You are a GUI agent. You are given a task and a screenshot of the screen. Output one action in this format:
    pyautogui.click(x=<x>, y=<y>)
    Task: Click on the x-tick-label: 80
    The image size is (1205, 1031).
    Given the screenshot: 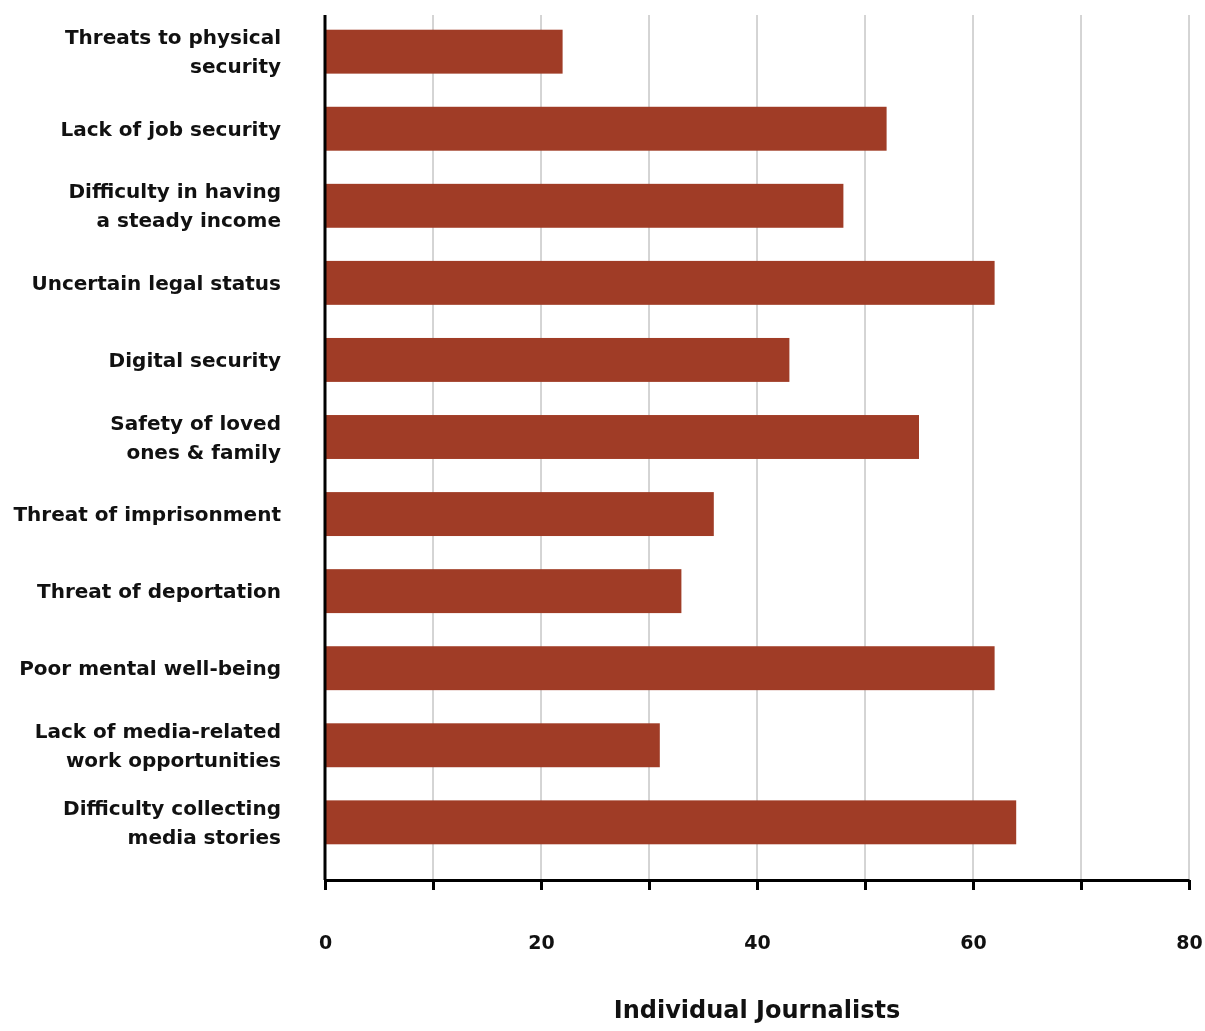 What is the action you would take?
    pyautogui.click(x=1189, y=942)
    